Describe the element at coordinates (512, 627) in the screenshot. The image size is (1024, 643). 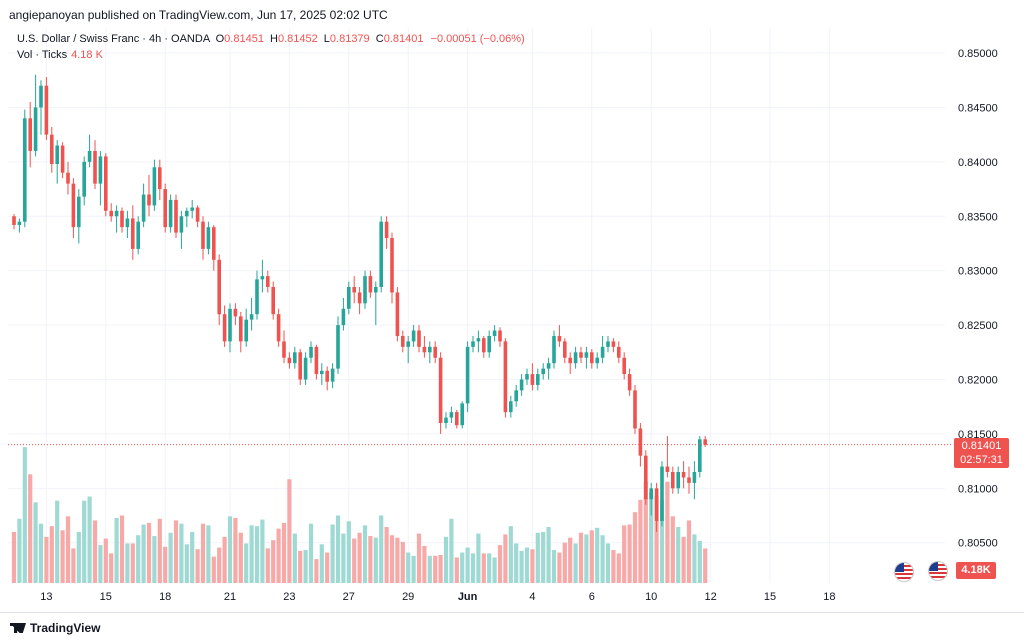
I see `footer-bar: TradingView` at that location.